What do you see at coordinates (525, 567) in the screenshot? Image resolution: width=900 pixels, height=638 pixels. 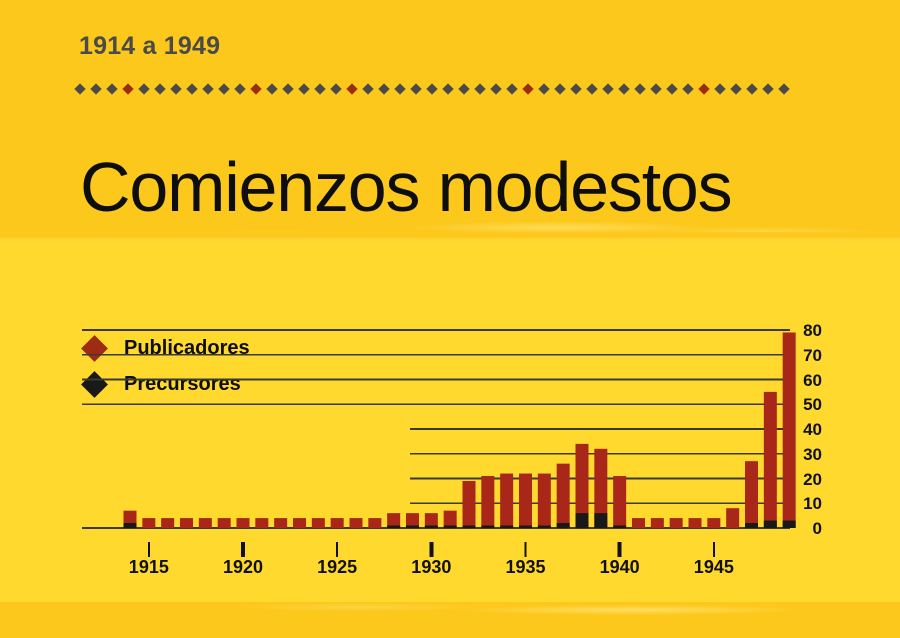 I see `x-axis-tick-label: 1935` at bounding box center [525, 567].